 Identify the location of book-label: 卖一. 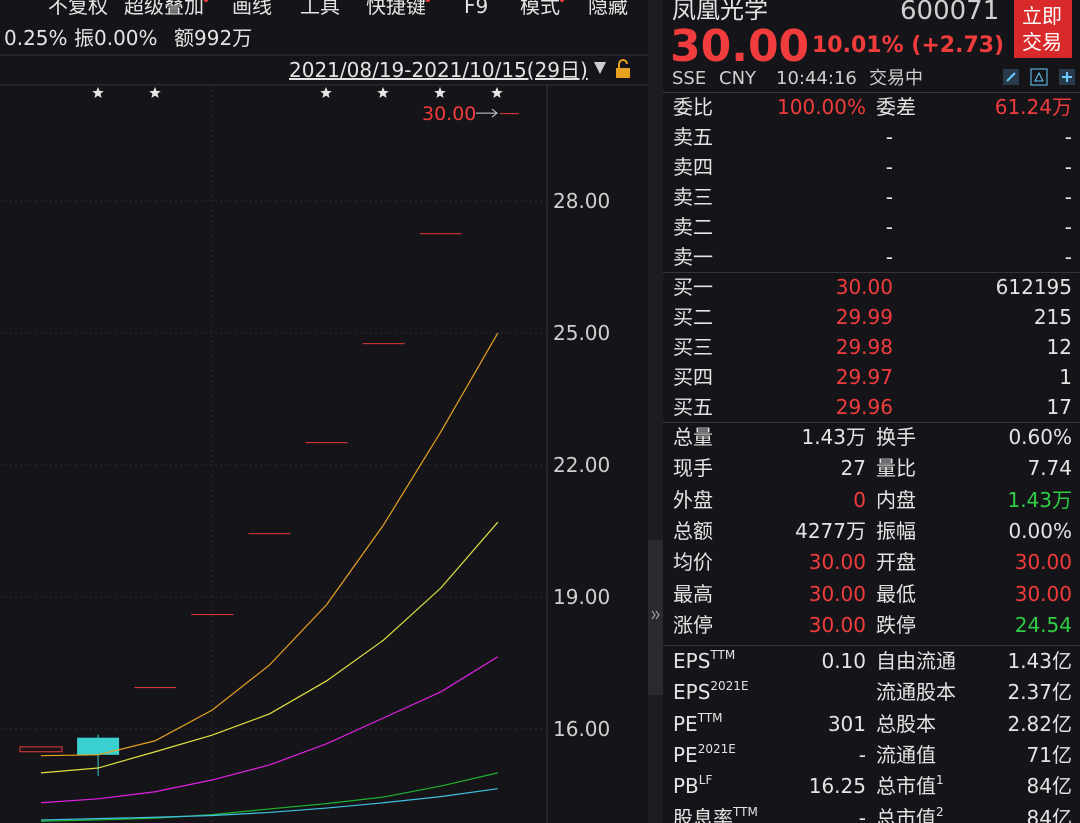
(693, 257).